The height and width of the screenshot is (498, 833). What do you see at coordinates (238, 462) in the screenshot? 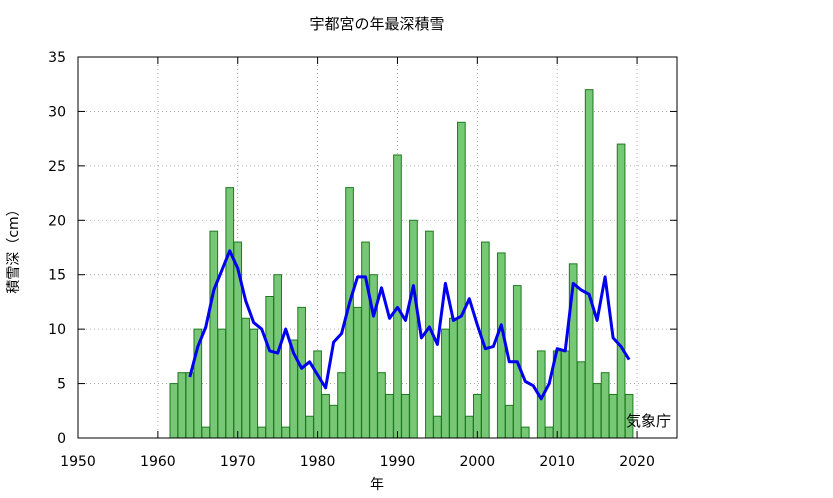
I see `x-tick-label: 1970` at bounding box center [238, 462].